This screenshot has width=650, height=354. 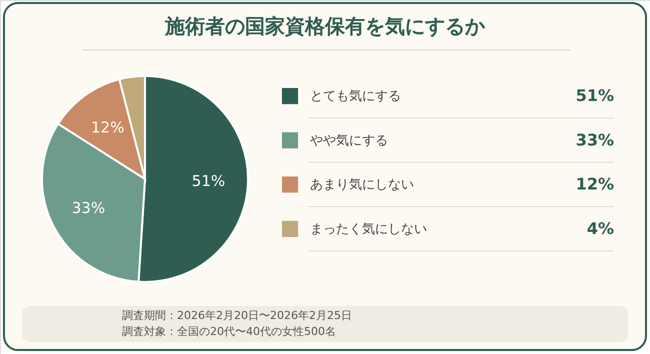 I want to click on text: 12%, so click(x=595, y=184).